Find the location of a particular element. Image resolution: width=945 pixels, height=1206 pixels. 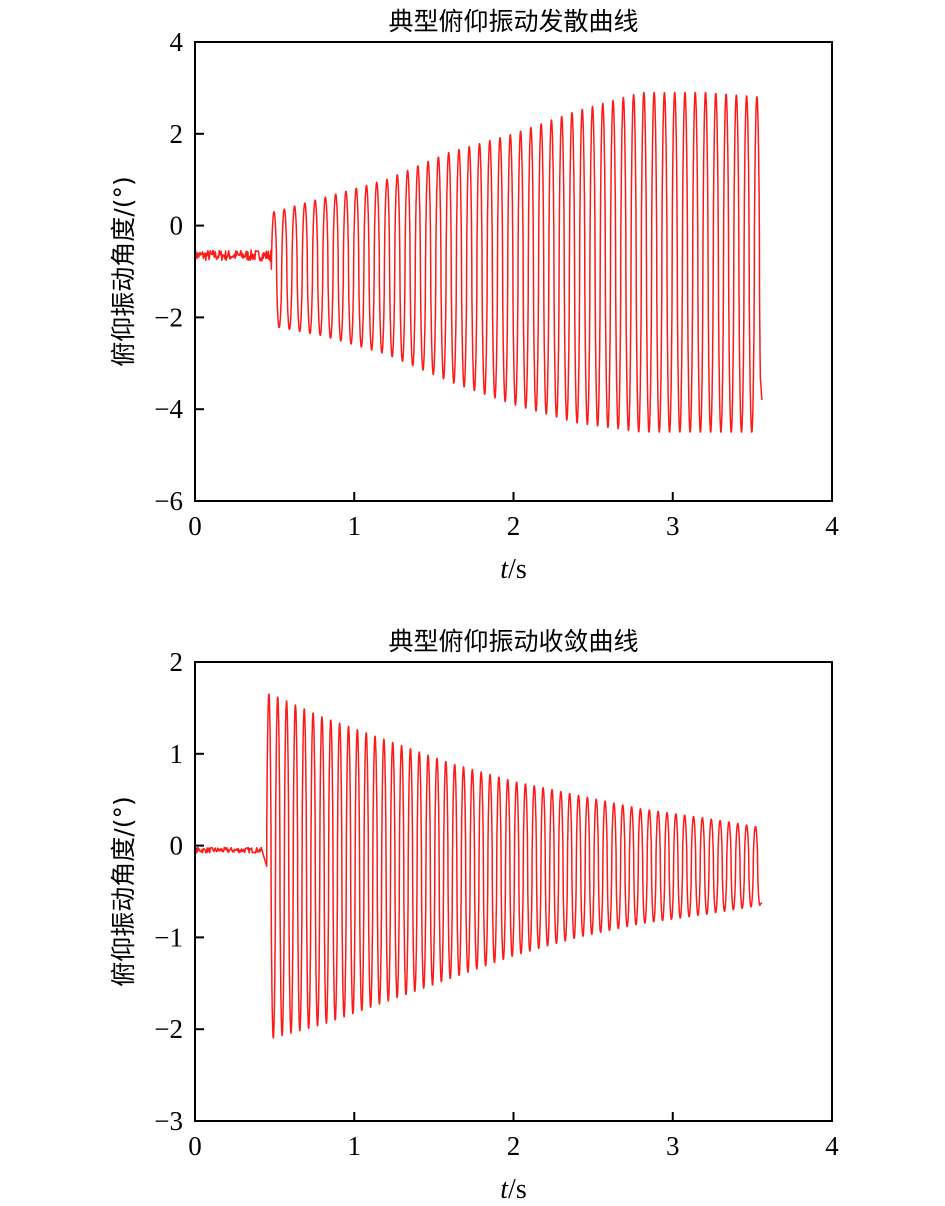

chart-title: 典型俯仰振动收敛曲线 is located at coordinates (513, 641).